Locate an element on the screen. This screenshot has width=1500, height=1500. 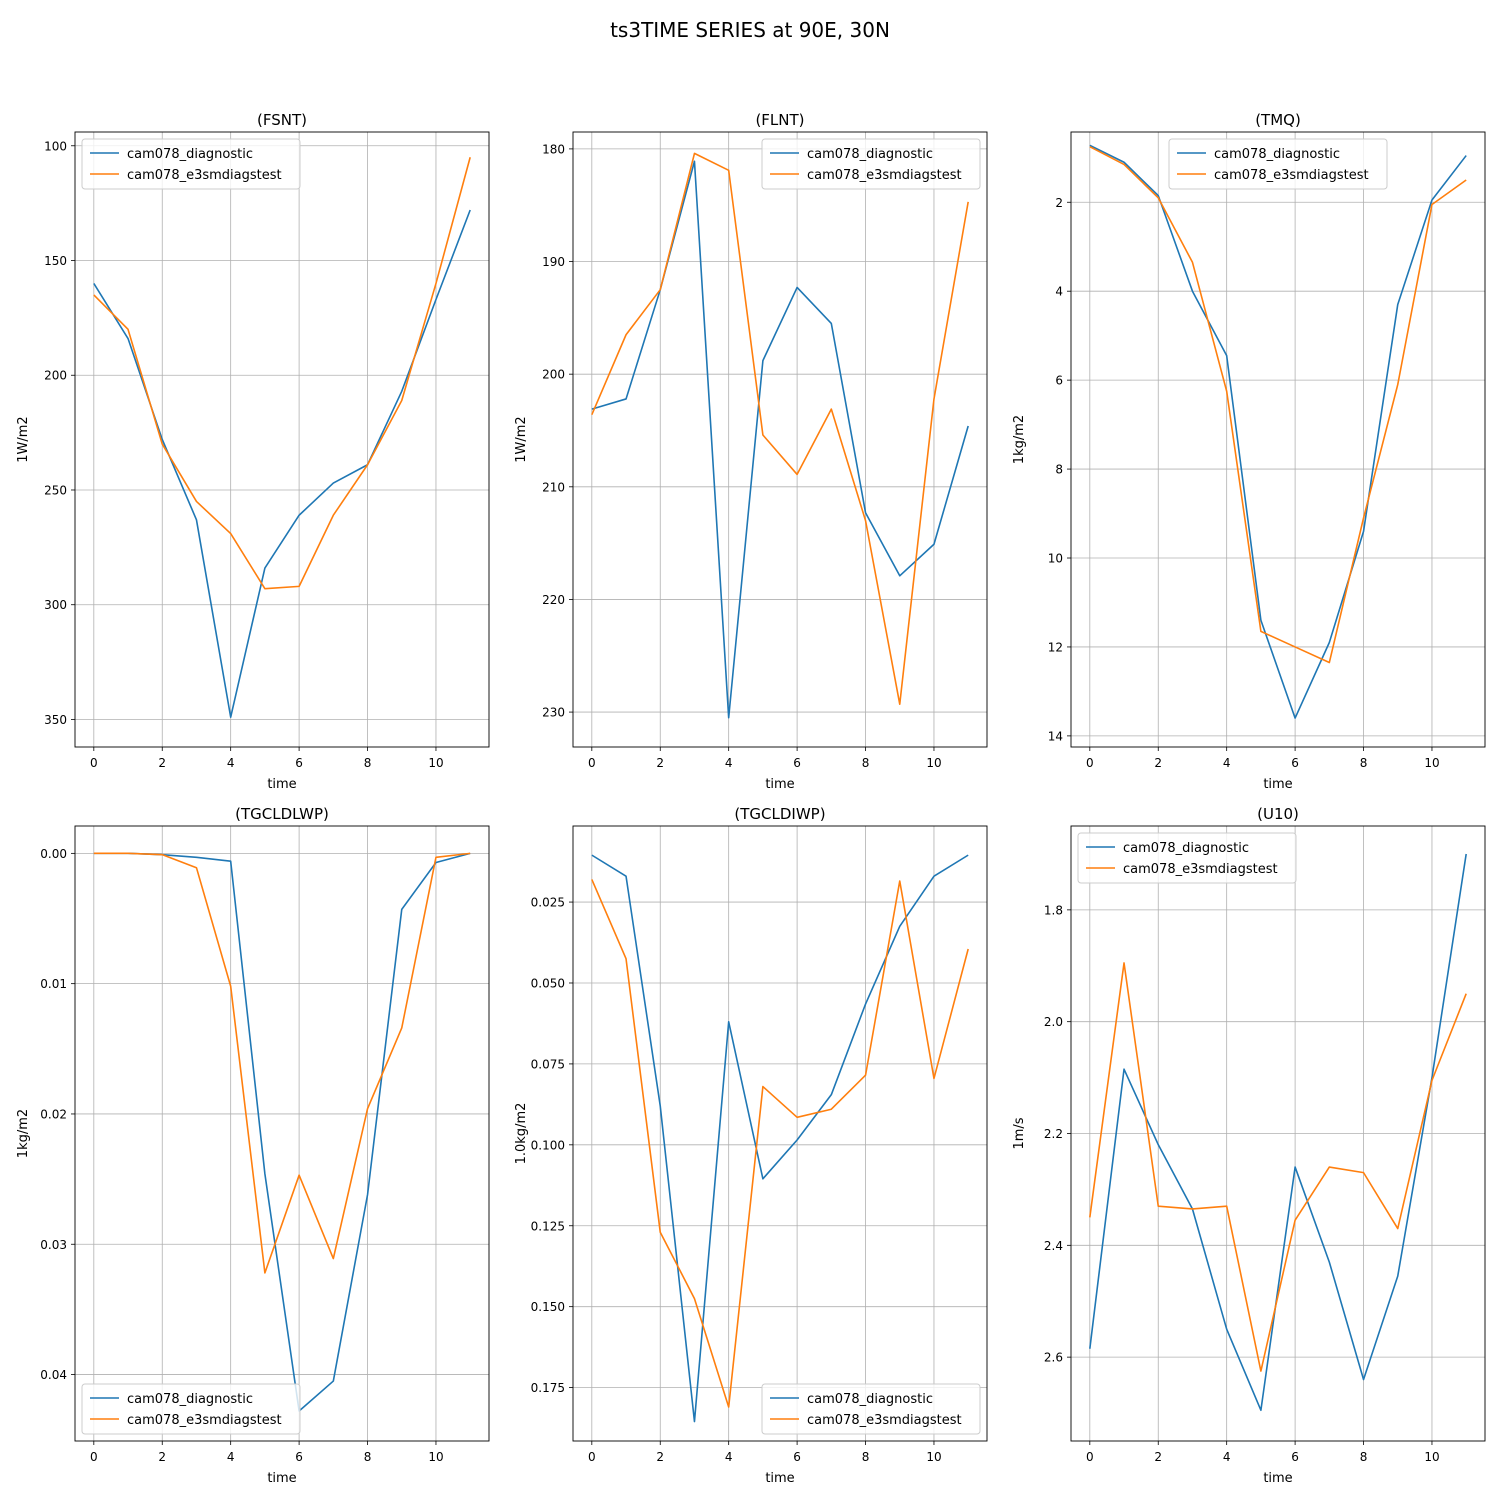
subplot-title: (FSNT) is located at coordinates (282, 120).